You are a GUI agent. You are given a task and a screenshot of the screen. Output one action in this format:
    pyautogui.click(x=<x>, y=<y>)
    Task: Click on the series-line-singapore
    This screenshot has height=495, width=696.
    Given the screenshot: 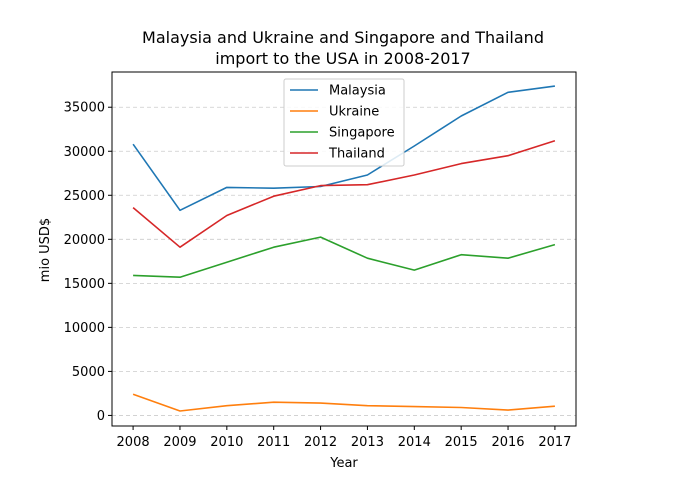 What is the action you would take?
    pyautogui.click(x=344, y=257)
    